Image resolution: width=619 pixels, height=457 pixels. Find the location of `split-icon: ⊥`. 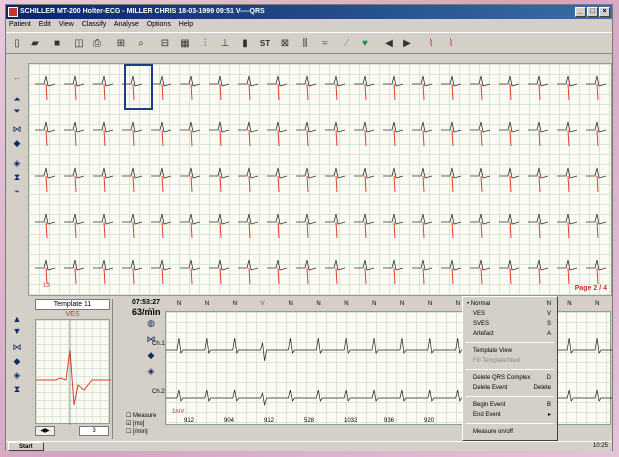

split-icon: ⊥ is located at coordinates (225, 43).